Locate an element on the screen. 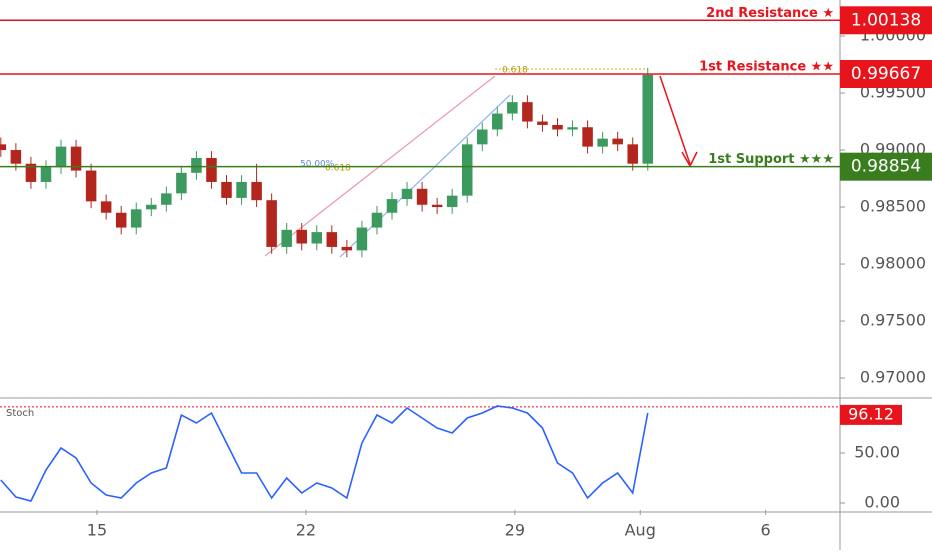 This screenshot has height=554, width=932. stoch-title: Stoch is located at coordinates (20, 413).